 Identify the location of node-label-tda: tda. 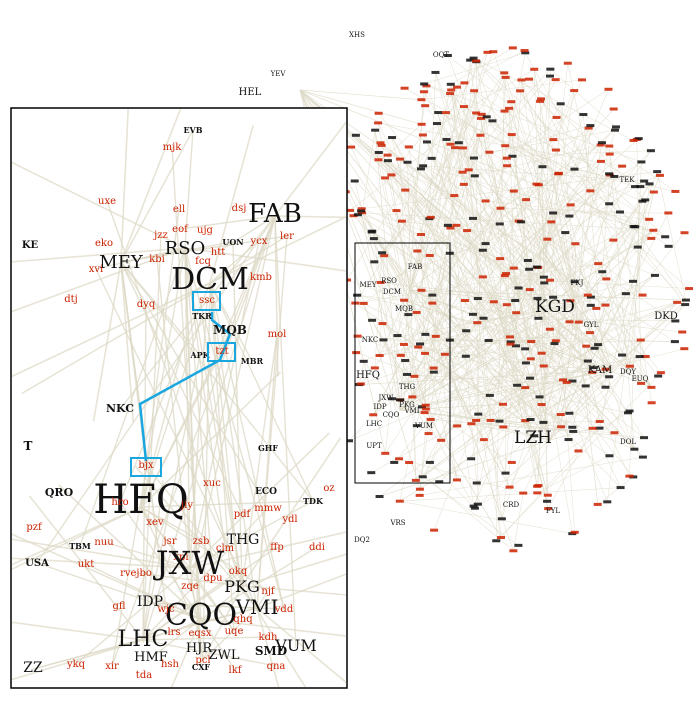
(144, 675).